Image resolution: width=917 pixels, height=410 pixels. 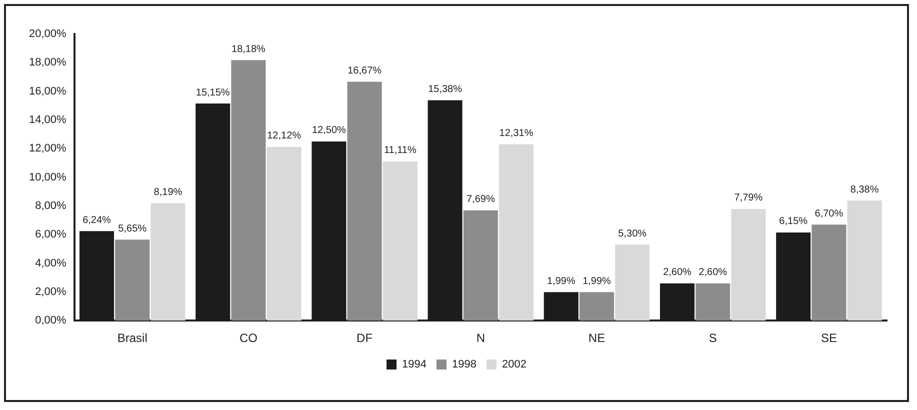 What do you see at coordinates (132, 338) in the screenshot?
I see `x-tick-label: Brasil` at bounding box center [132, 338].